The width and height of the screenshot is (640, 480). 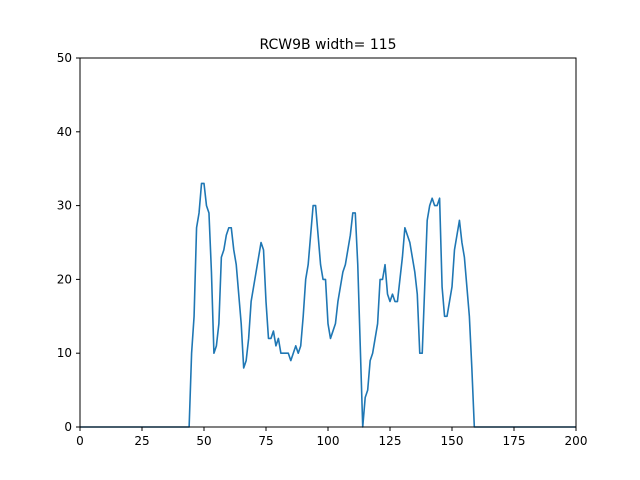 What do you see at coordinates (328, 441) in the screenshot?
I see `x-tick-label: 100` at bounding box center [328, 441].